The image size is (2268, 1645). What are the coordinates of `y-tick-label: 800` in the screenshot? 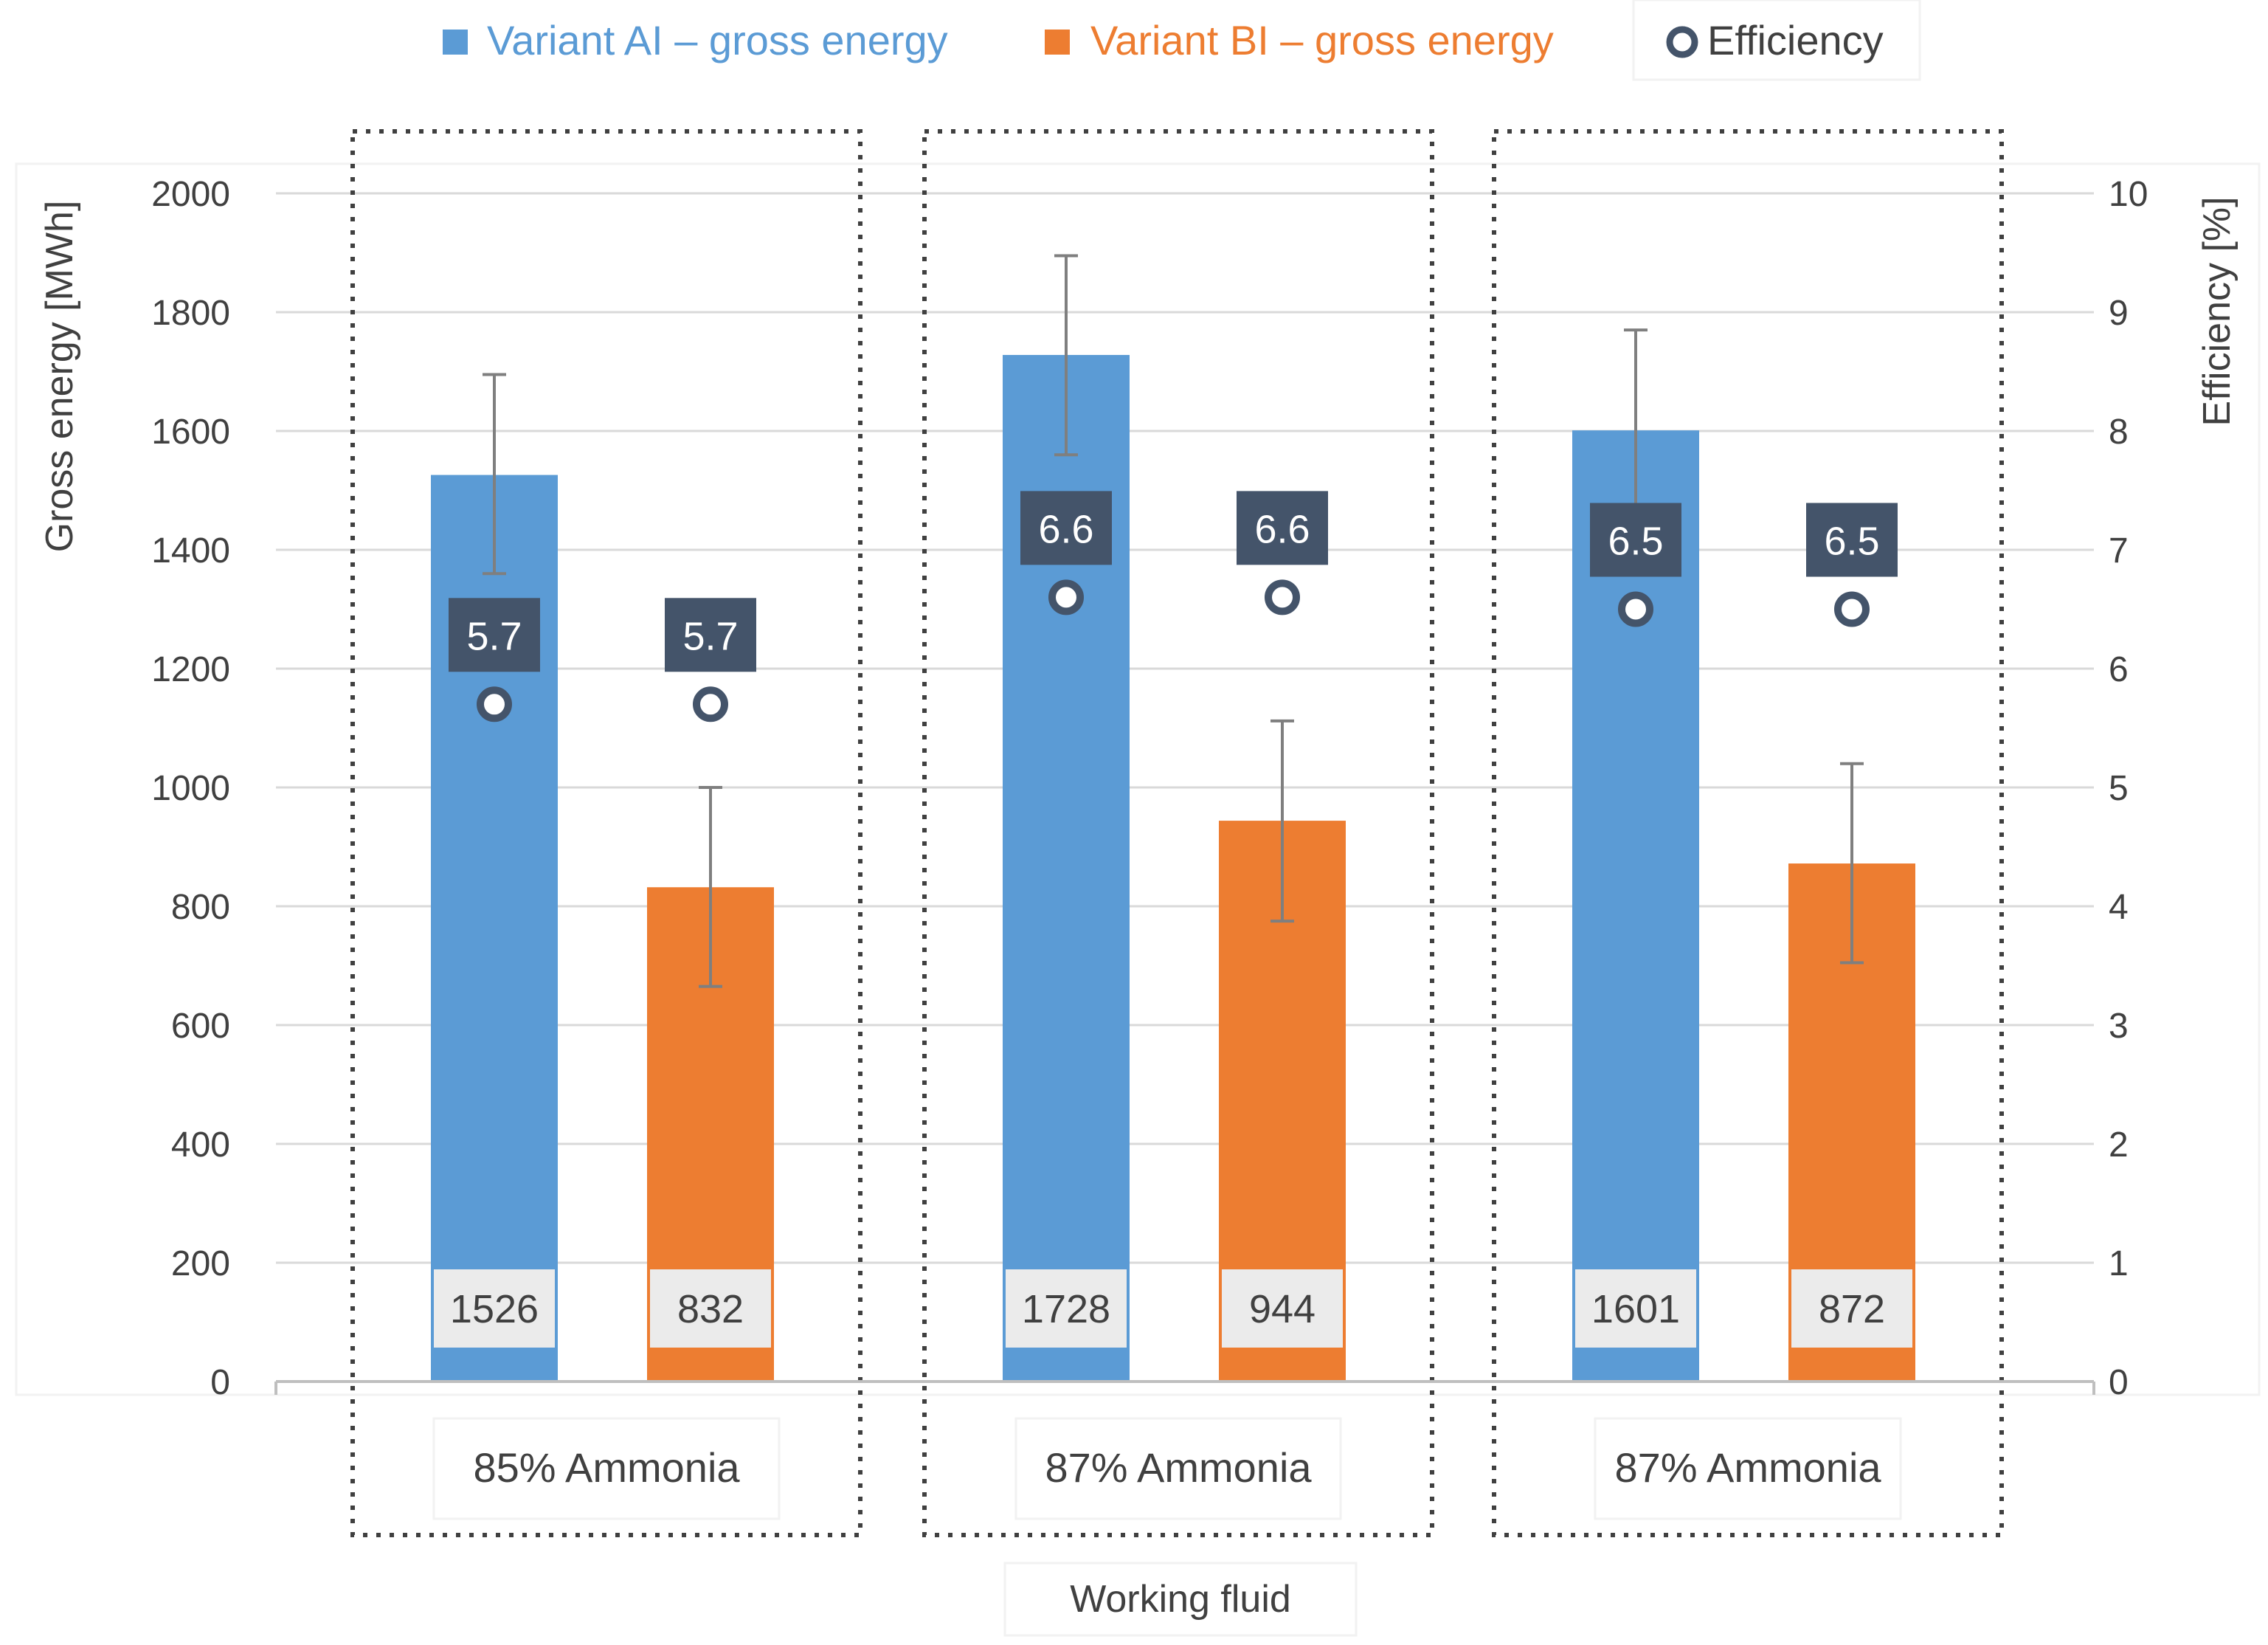 It's located at (200, 908).